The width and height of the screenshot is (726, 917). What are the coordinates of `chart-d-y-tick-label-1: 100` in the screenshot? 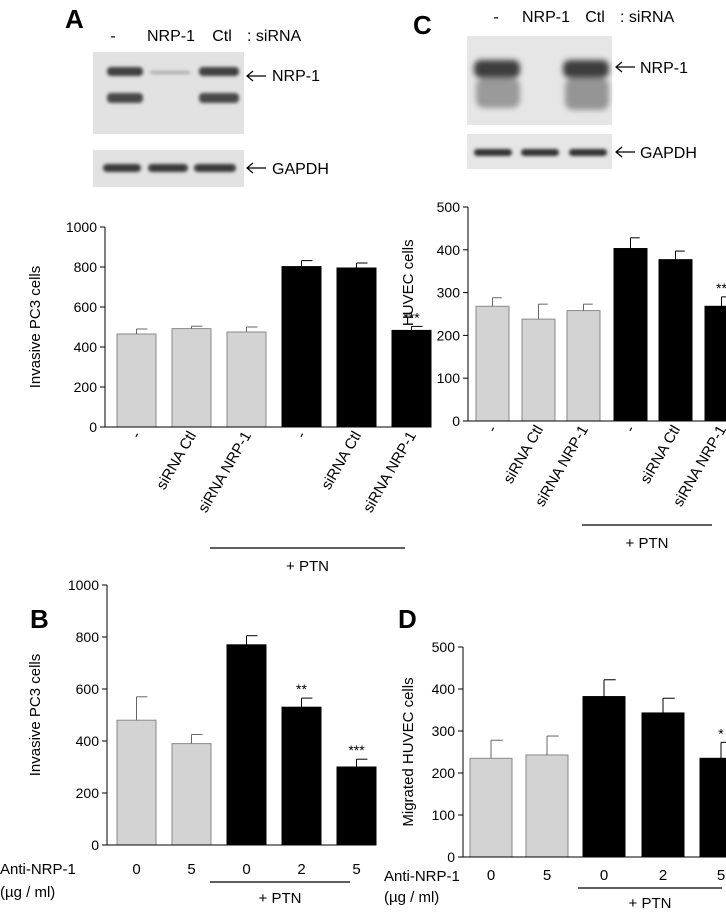 It's located at (444, 815).